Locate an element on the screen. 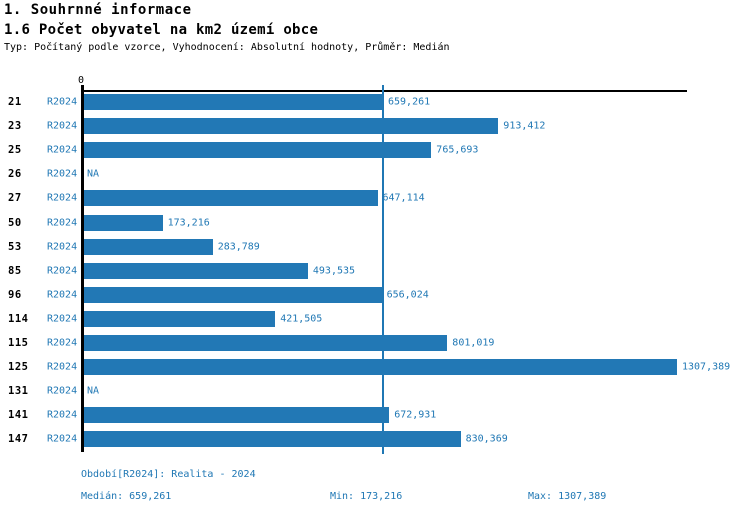 The image size is (750, 512). row-category-label: 50 is located at coordinates (15, 222).